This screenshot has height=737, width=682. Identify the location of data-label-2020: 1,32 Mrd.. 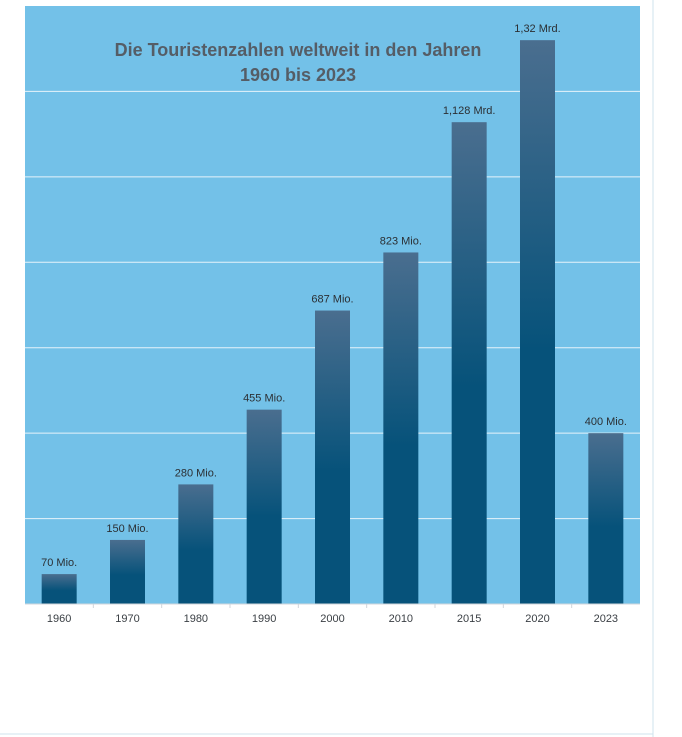
(537, 29).